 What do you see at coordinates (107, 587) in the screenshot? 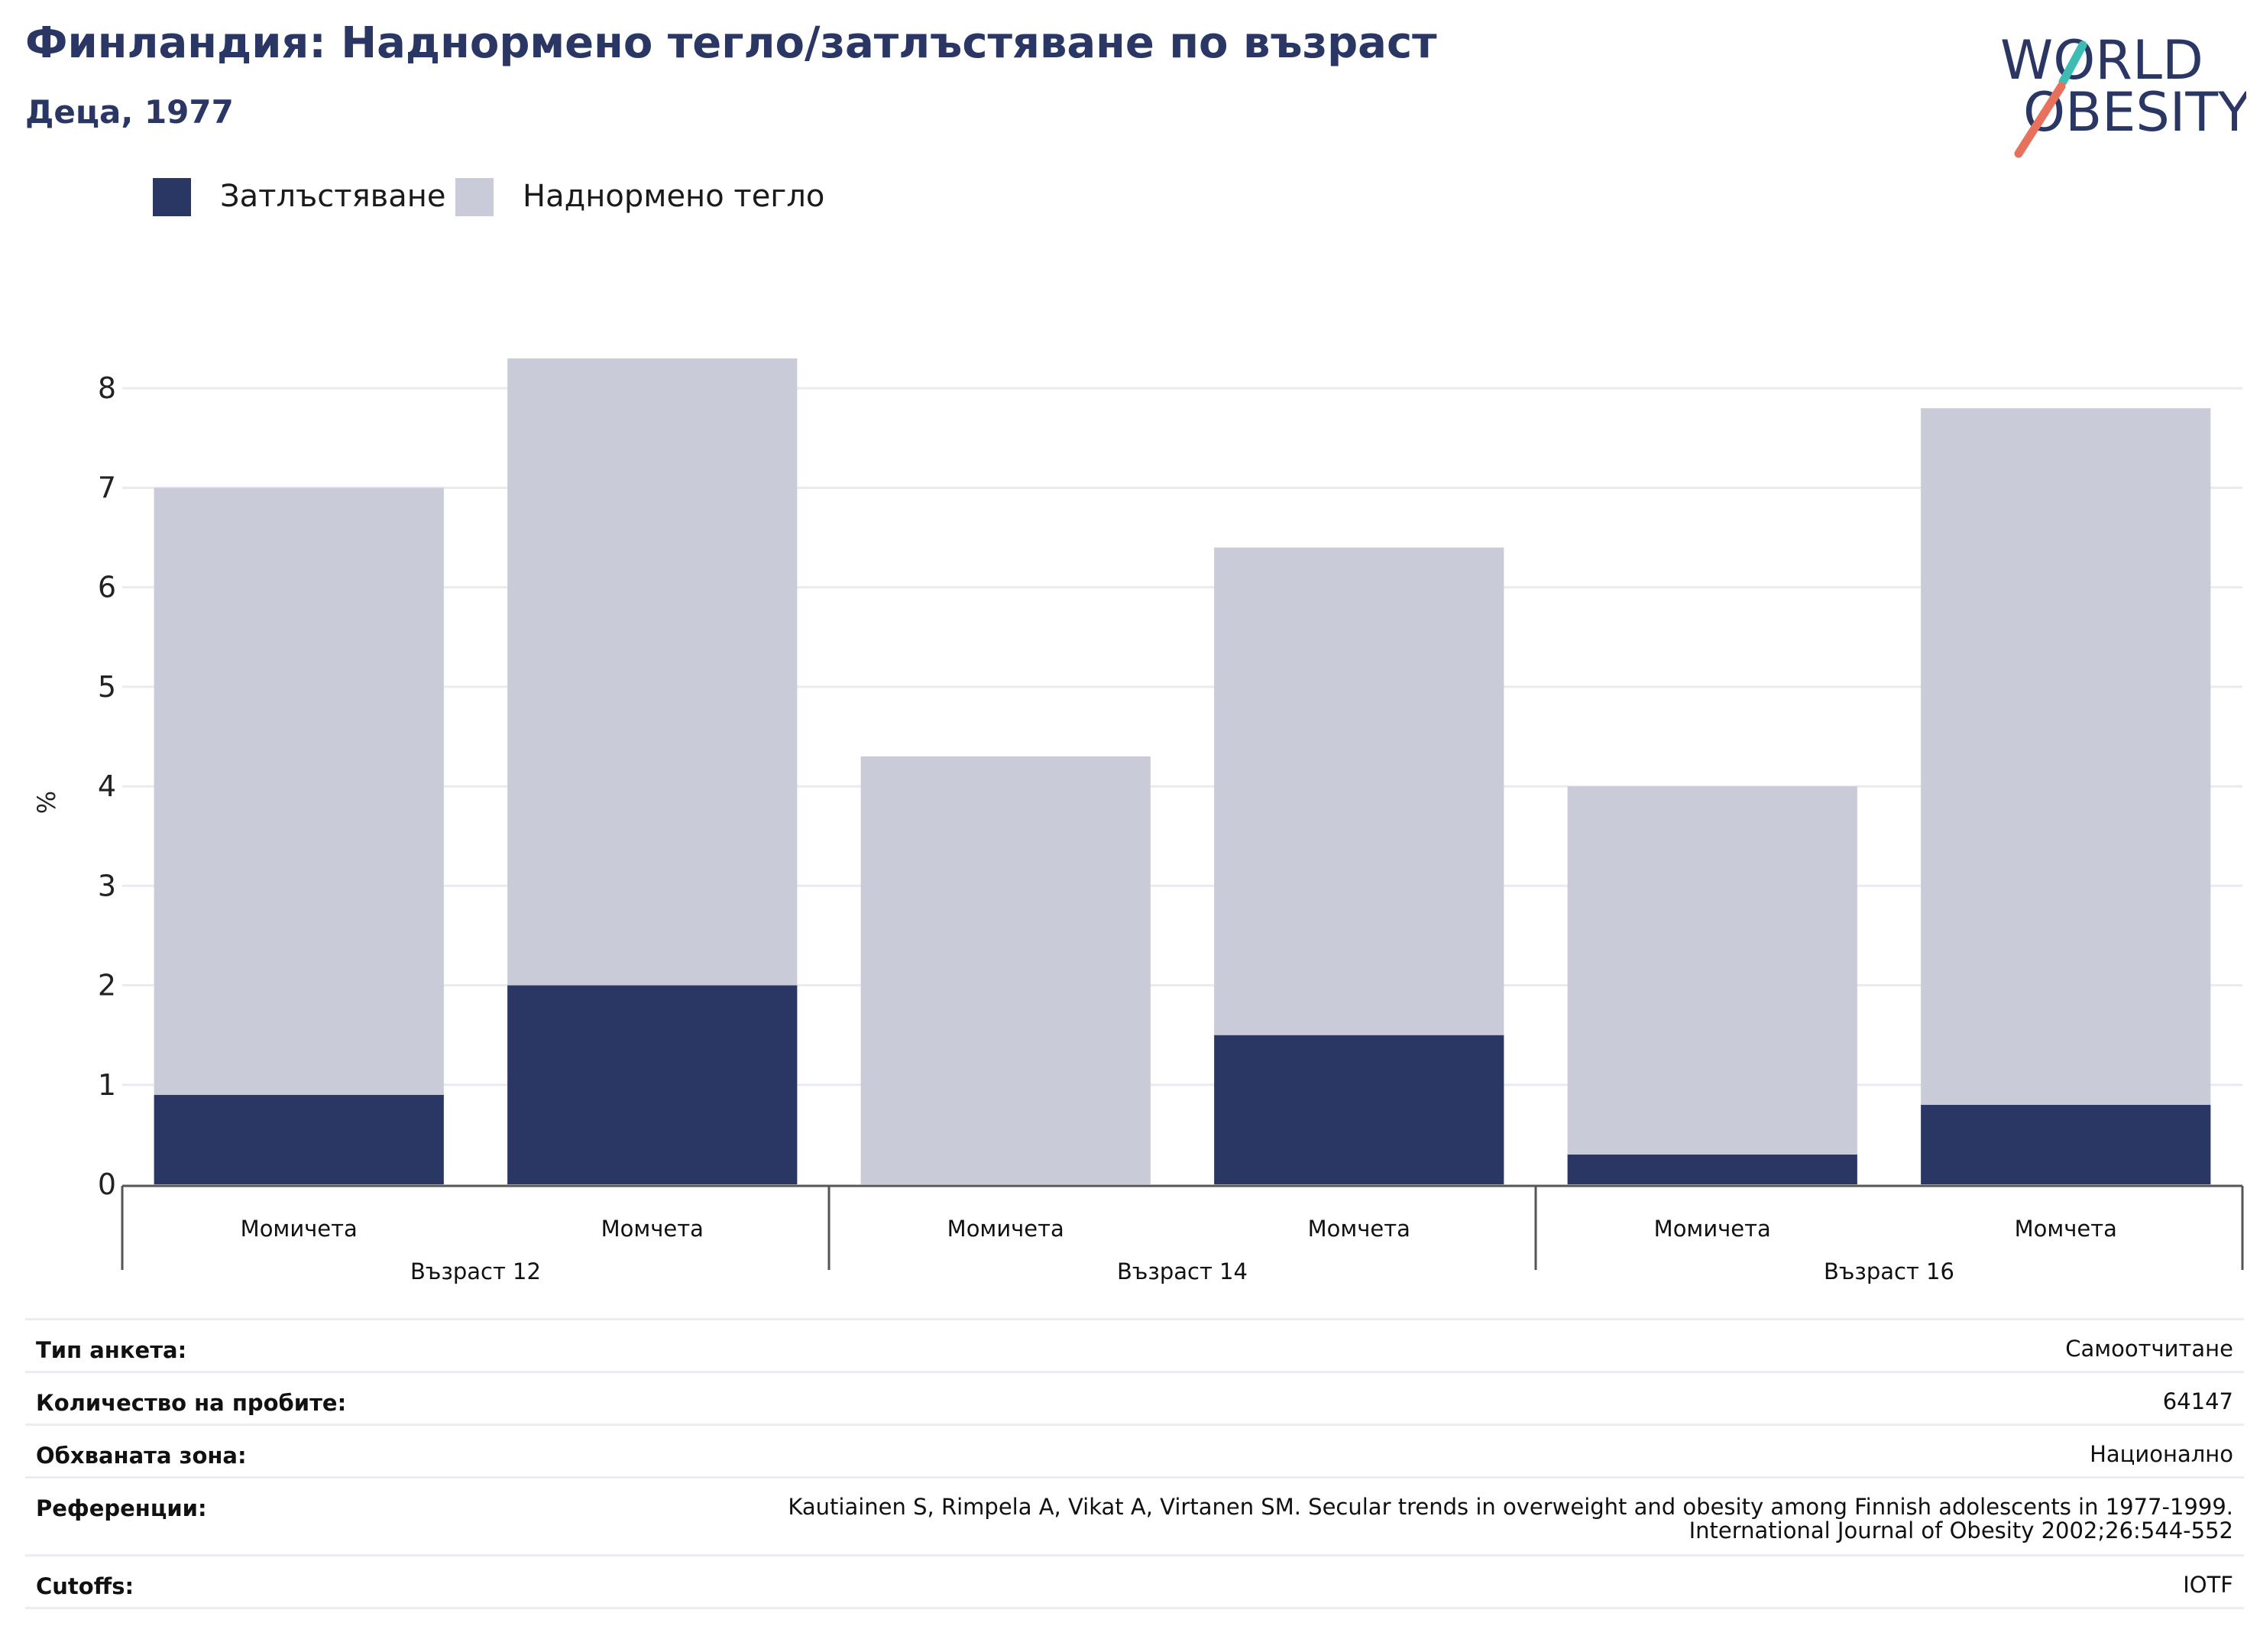
I see `y-tick-label: 6` at bounding box center [107, 587].